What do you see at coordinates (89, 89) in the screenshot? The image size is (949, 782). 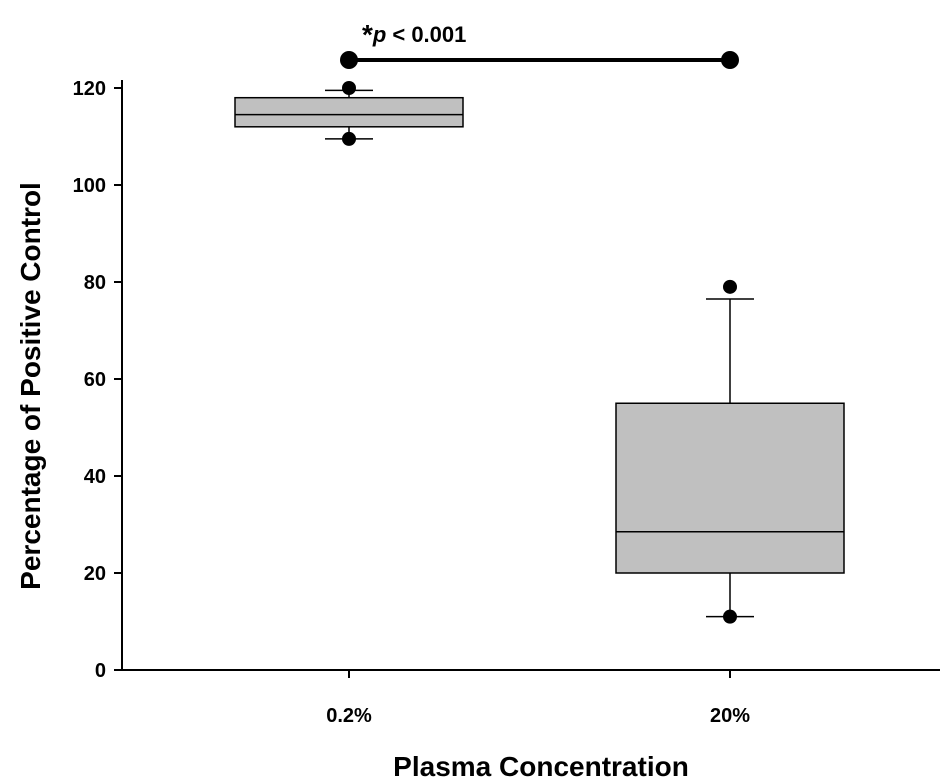 I see `y-tick-label: 120` at bounding box center [89, 89].